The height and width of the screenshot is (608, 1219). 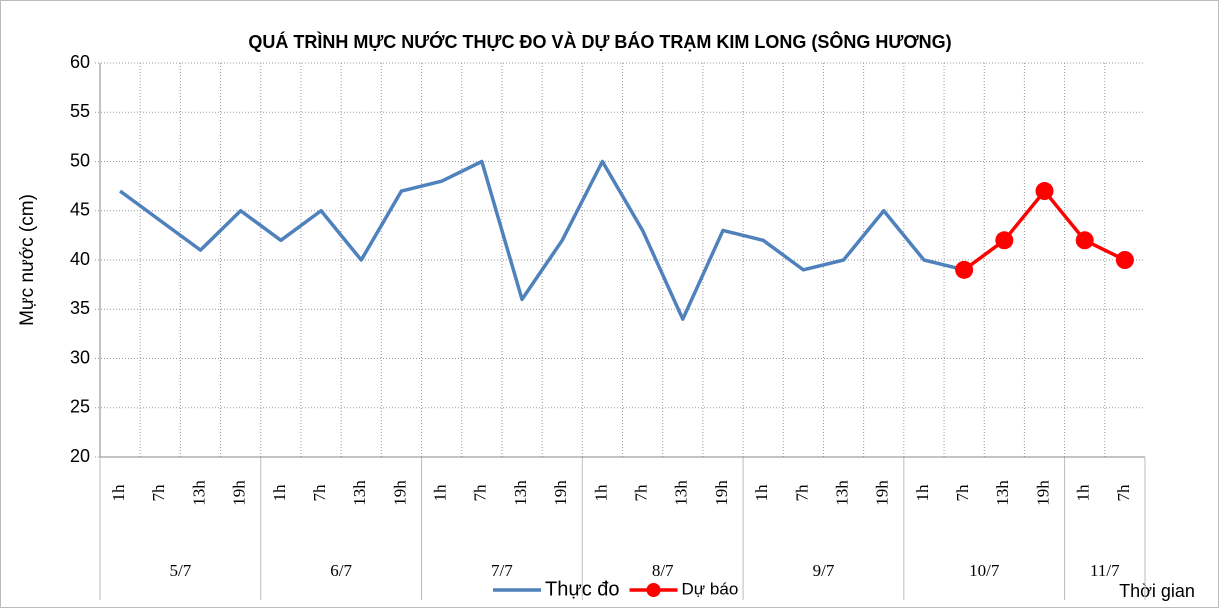 I want to click on group-label: 9/7, so click(x=824, y=570).